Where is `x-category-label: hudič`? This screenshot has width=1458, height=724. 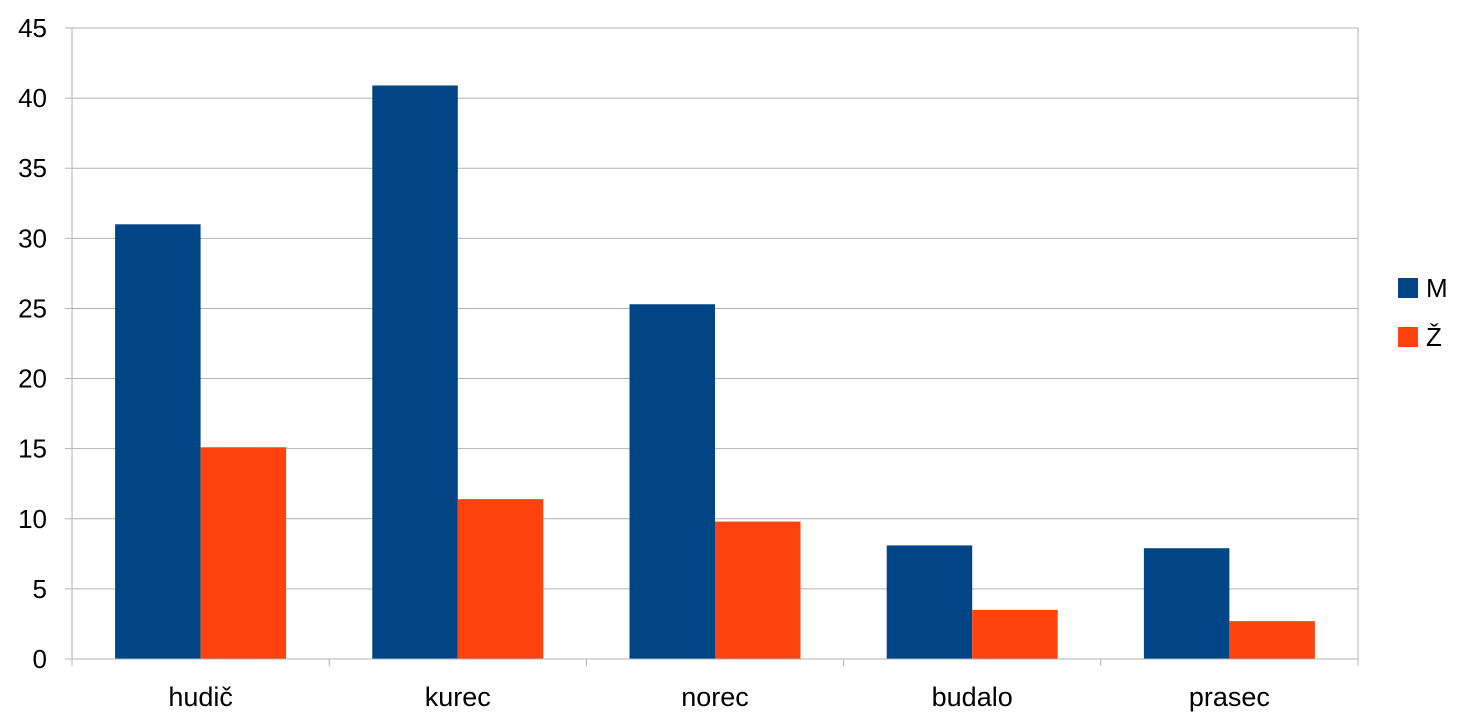 x-category-label: hudič is located at coordinates (200, 697).